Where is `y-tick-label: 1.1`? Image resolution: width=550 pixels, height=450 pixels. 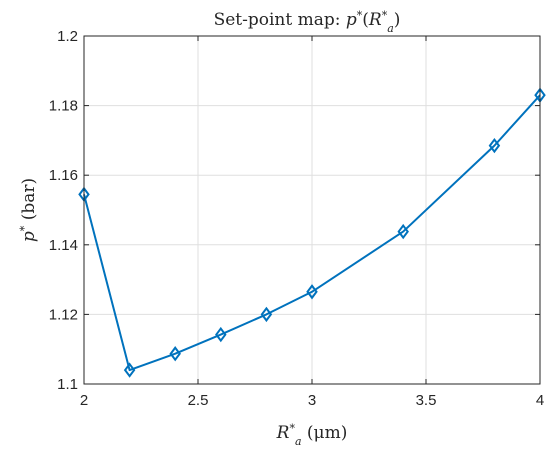
y-tick-label: 1.1 is located at coordinates (67, 384).